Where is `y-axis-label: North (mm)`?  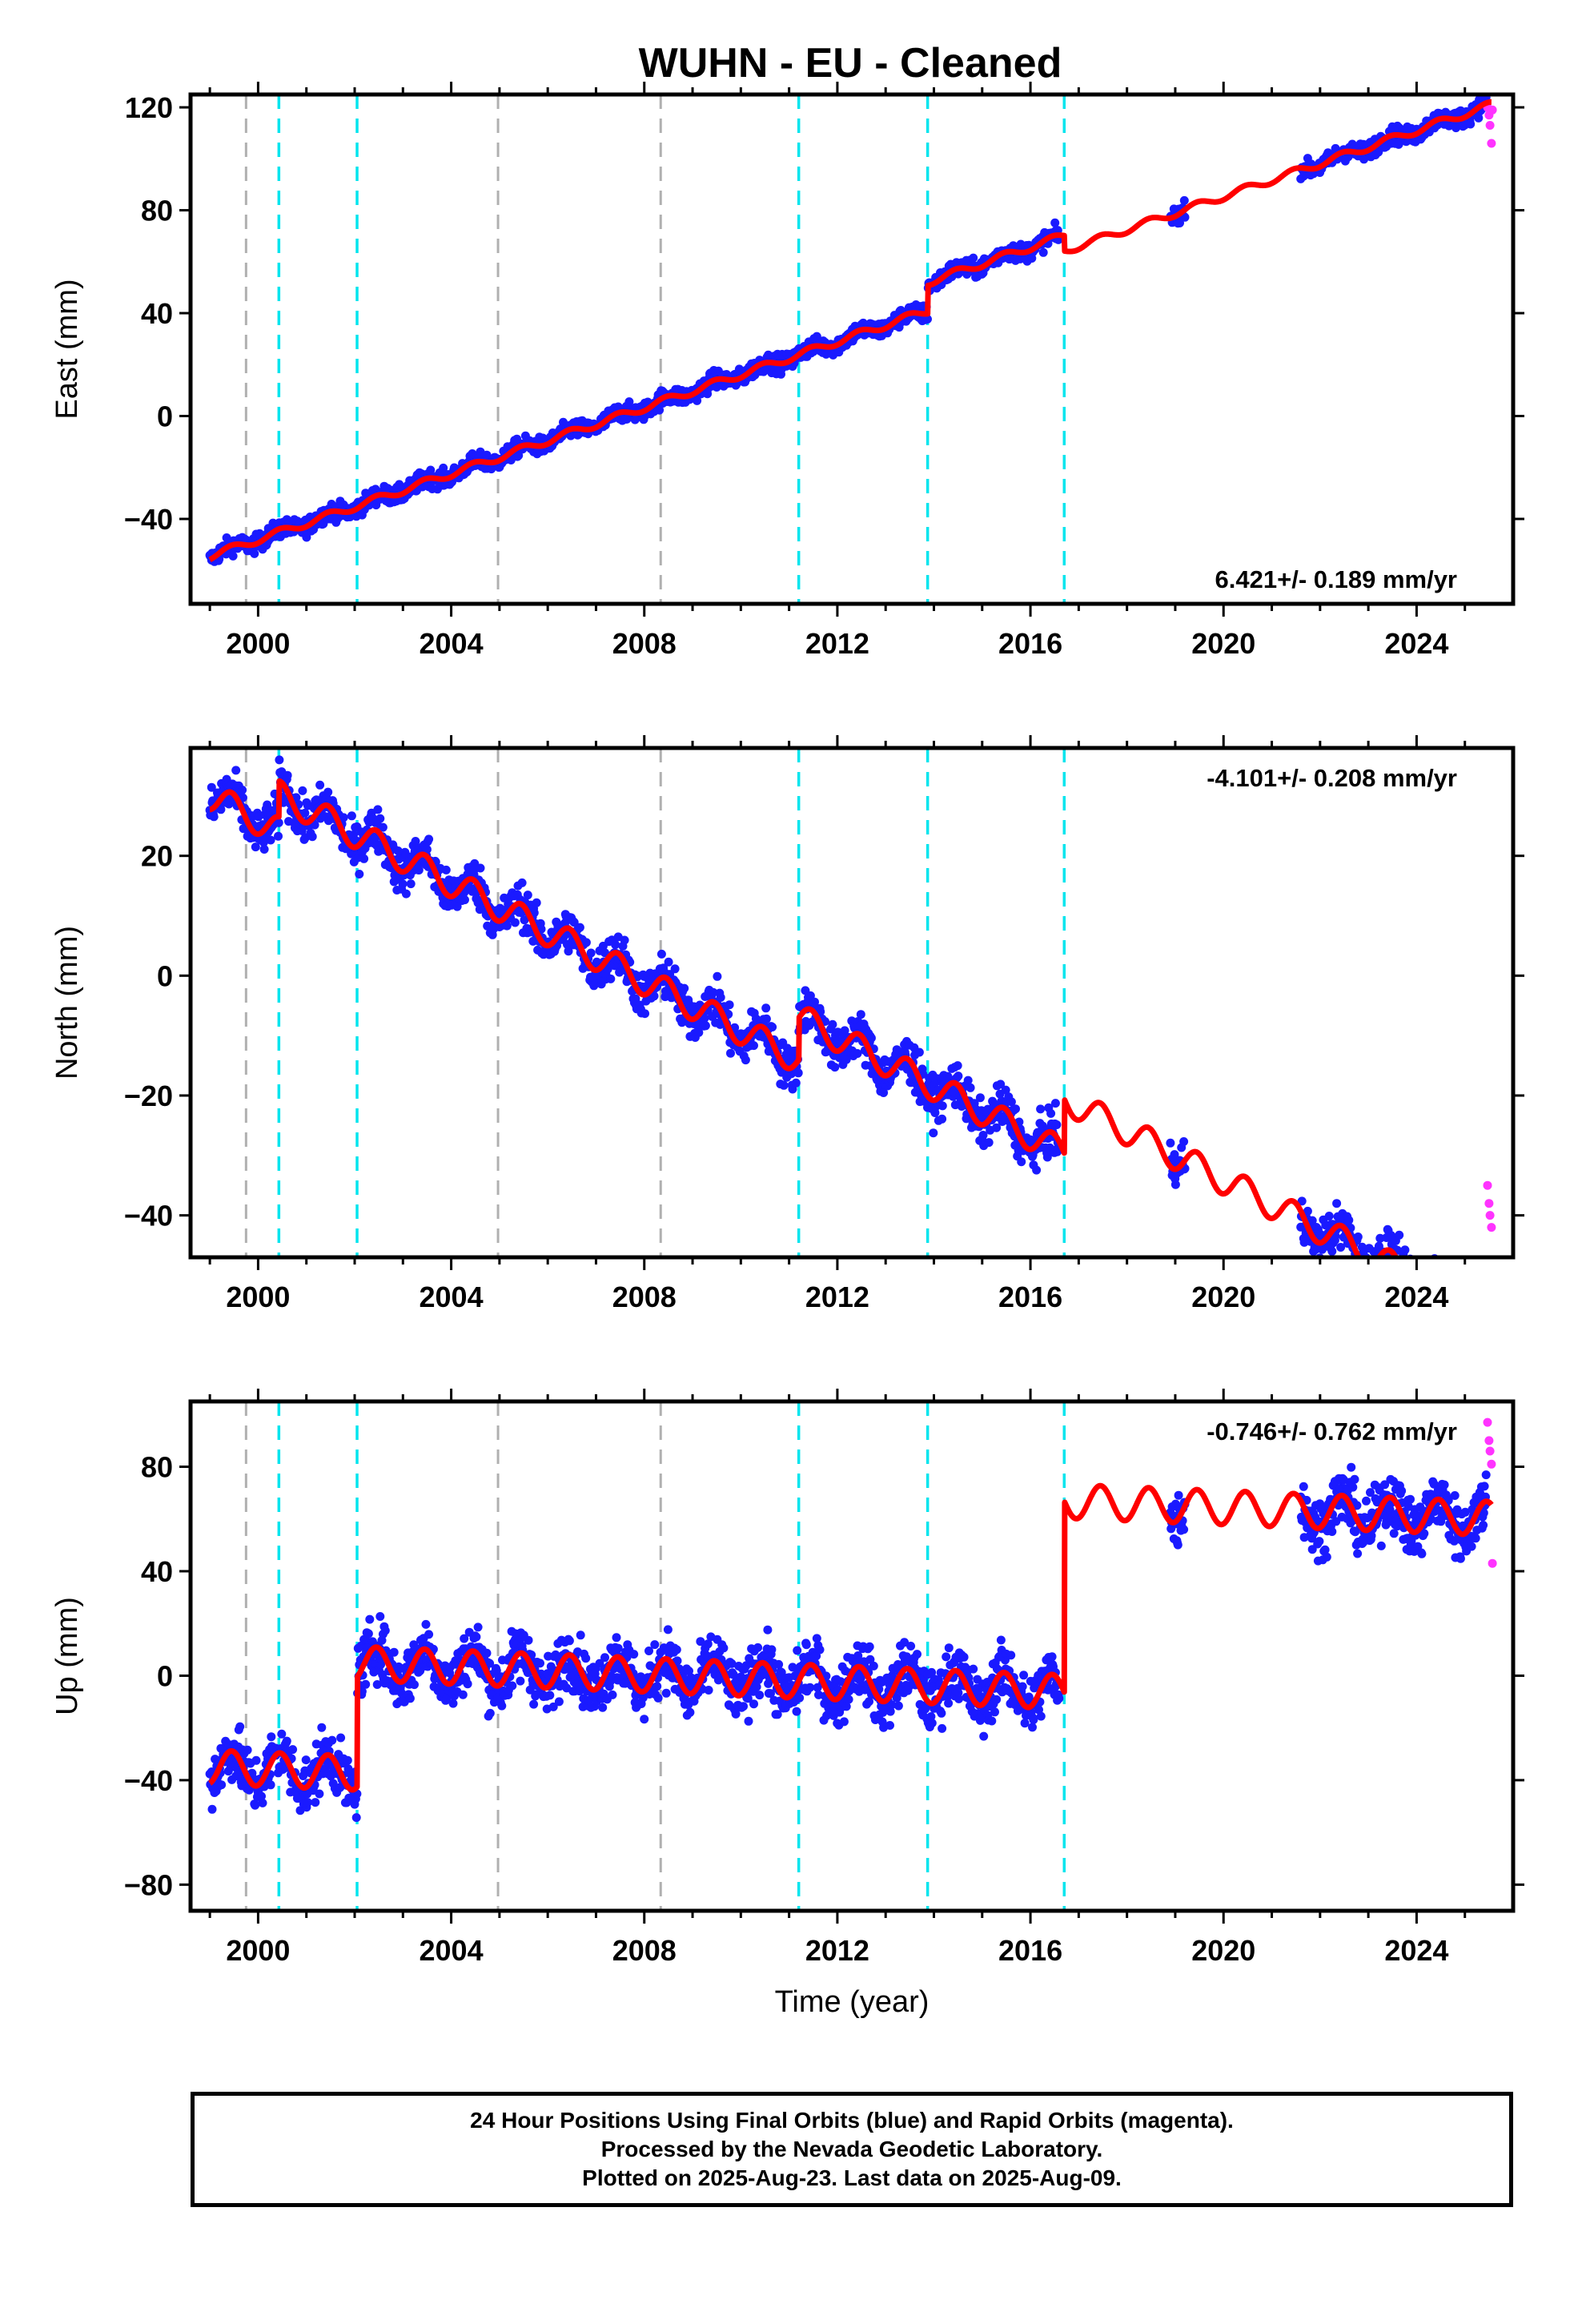
y-axis-label: North (mm) is located at coordinates (67, 1003).